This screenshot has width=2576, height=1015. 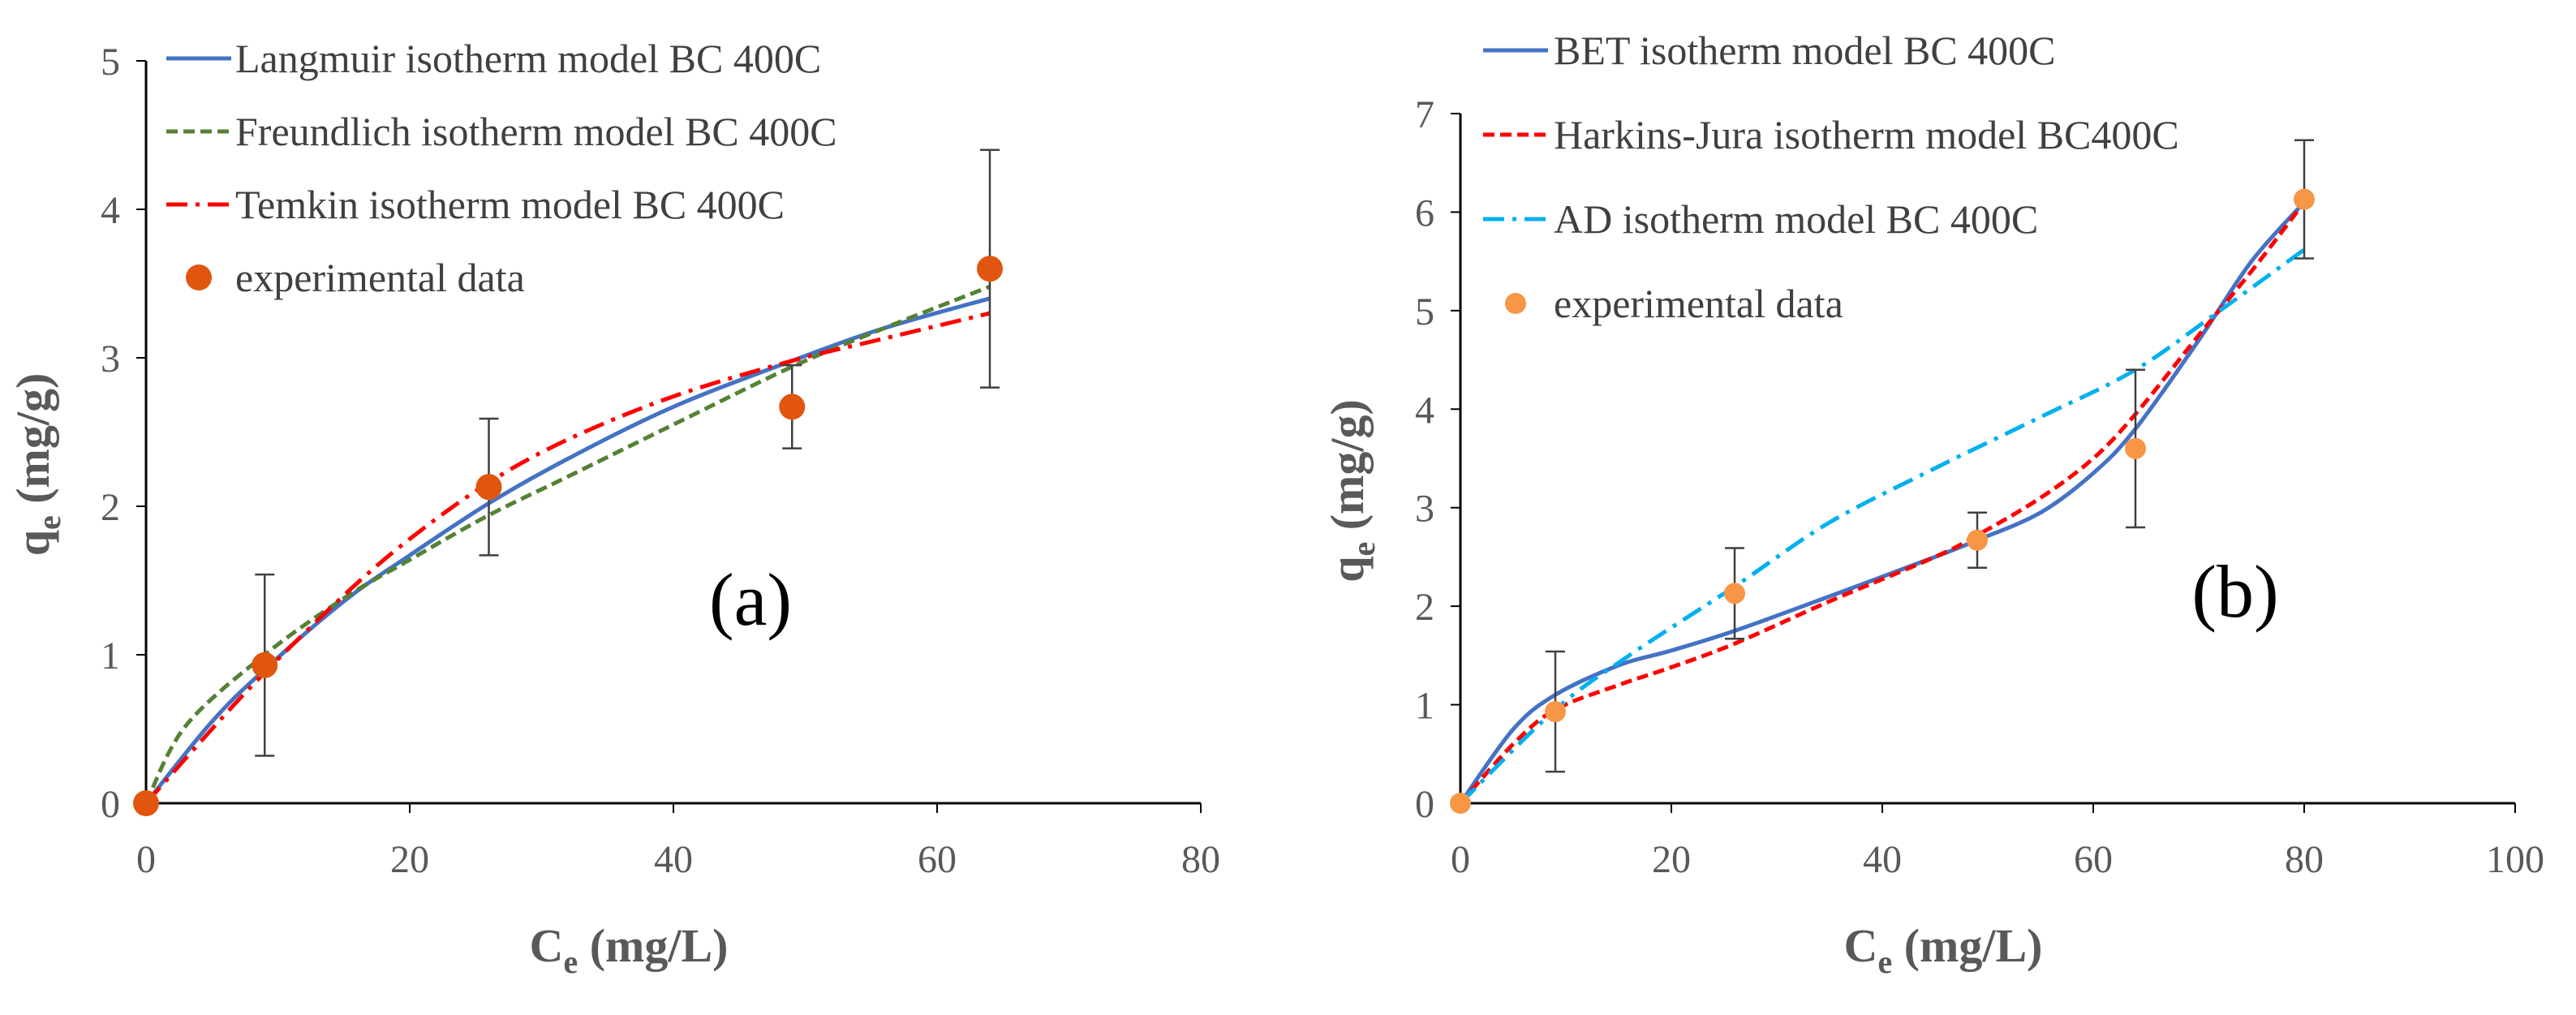 What do you see at coordinates (1796, 219) in the screenshot?
I see `legend-label: AD isotherm model BC 400C` at bounding box center [1796, 219].